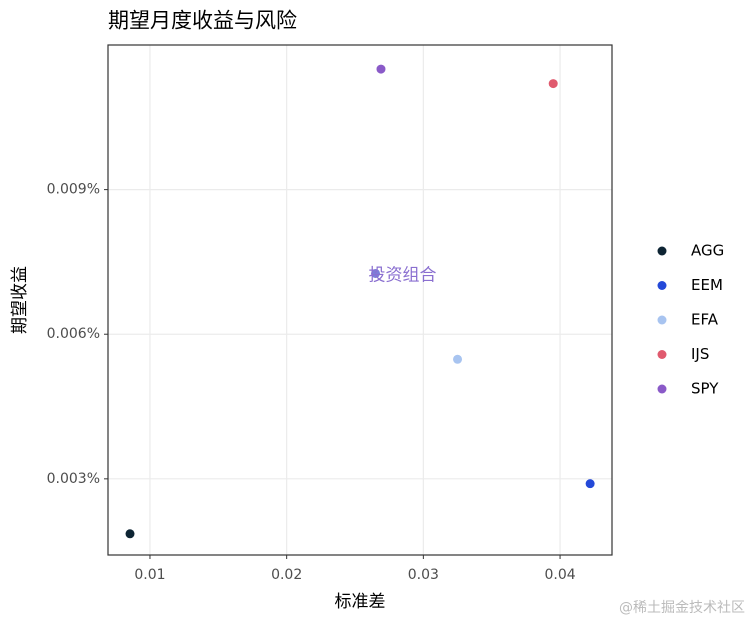  Describe the element at coordinates (705, 320) in the screenshot. I see `legend-label: EFA` at that location.